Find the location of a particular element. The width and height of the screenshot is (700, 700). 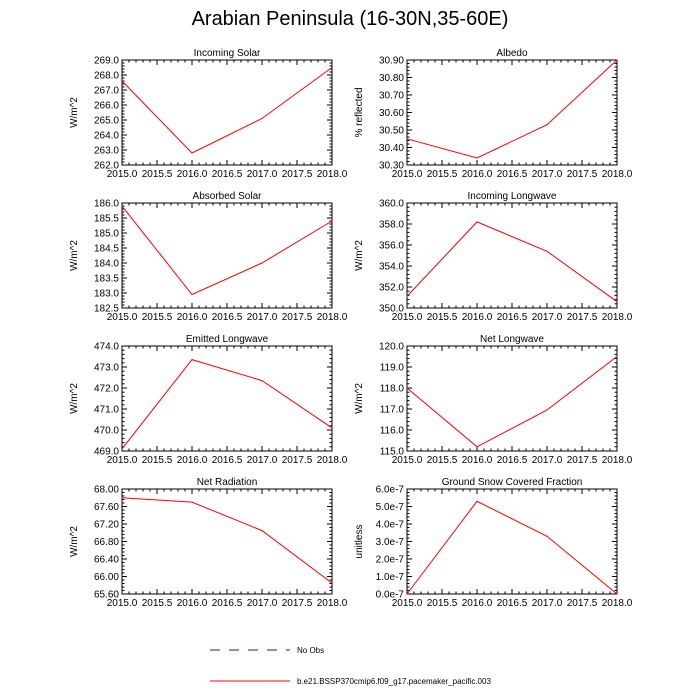

panel-title: Absorbed Solar is located at coordinates (228, 196).